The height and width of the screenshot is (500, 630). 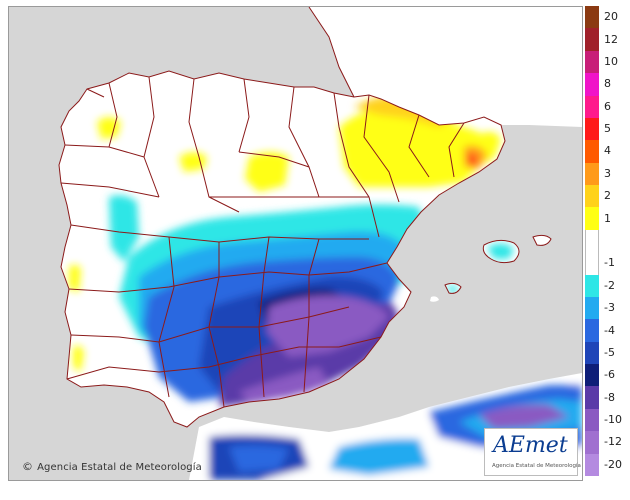 What do you see at coordinates (609, 308) in the screenshot?
I see `legend-label: -3` at bounding box center [609, 308].